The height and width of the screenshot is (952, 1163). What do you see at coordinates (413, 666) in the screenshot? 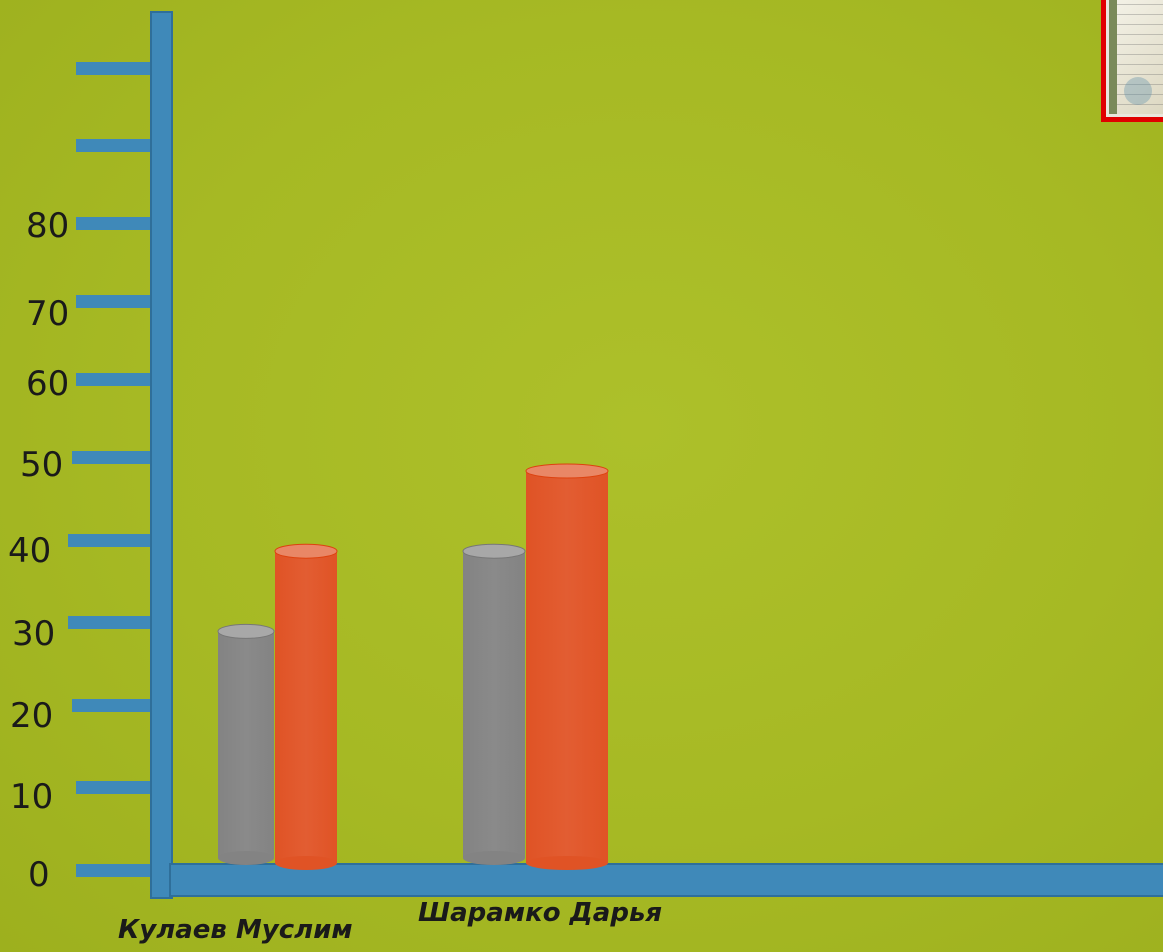
I see `bars` at bounding box center [413, 666].